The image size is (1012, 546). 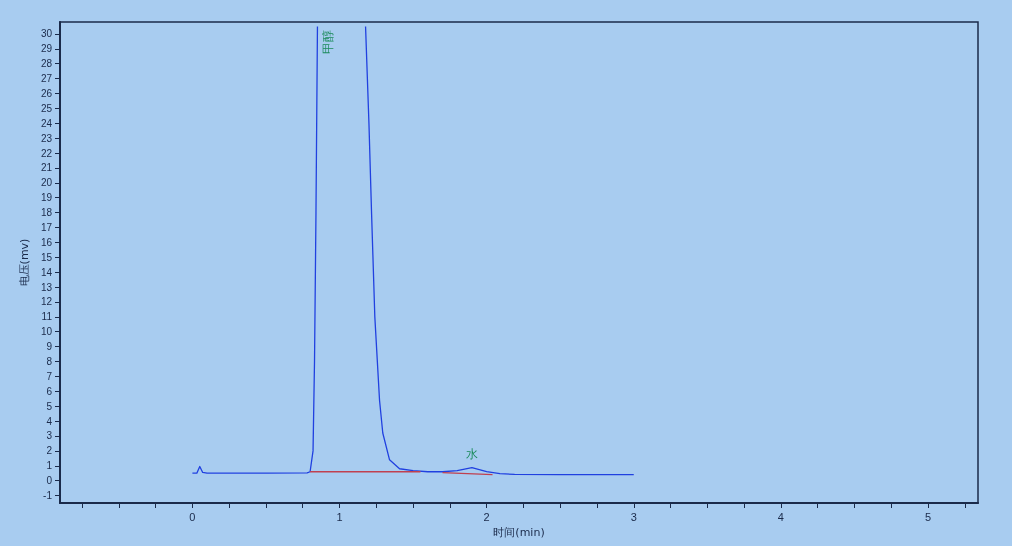 I want to click on y-axis-title: 电压(mv), so click(x=24, y=262).